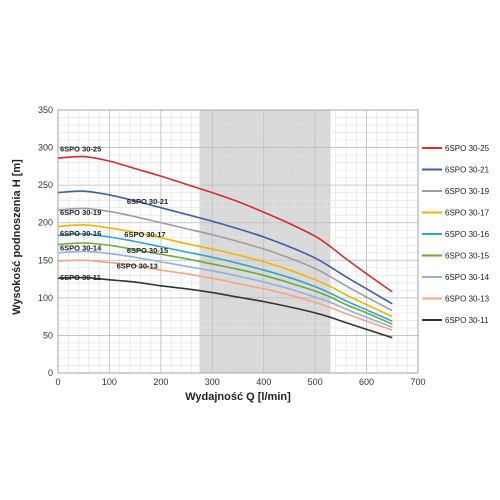 This screenshot has height=500, width=500. I want to click on curve-label: 6SPO 30-17, so click(144, 234).